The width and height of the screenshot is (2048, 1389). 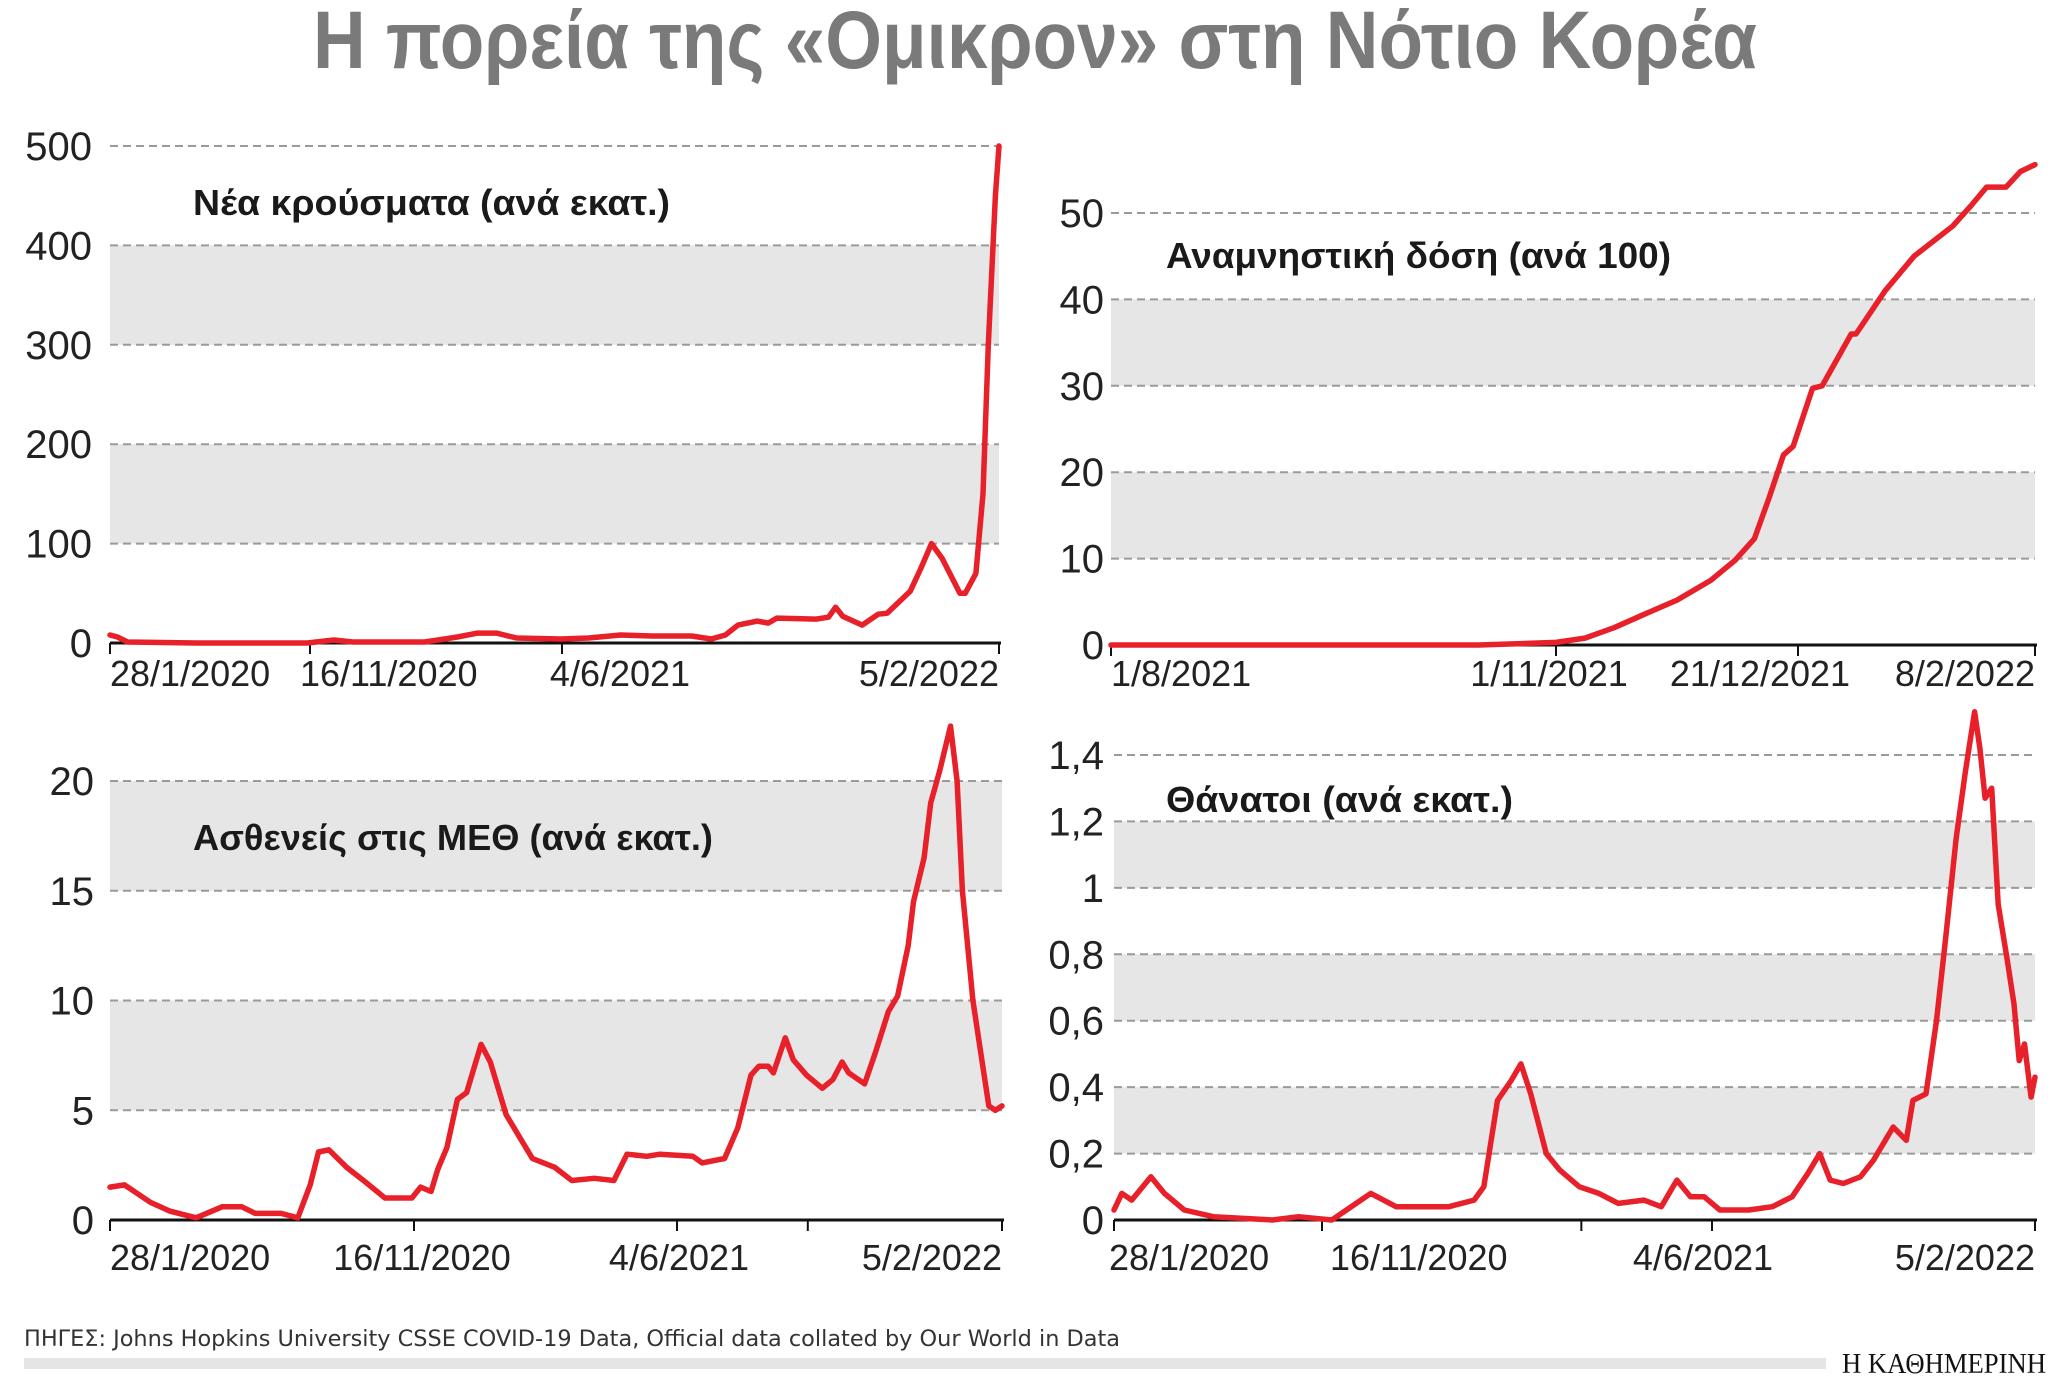 What do you see at coordinates (1760, 673) in the screenshot?
I see `x-tick-label: 21/12/2021` at bounding box center [1760, 673].